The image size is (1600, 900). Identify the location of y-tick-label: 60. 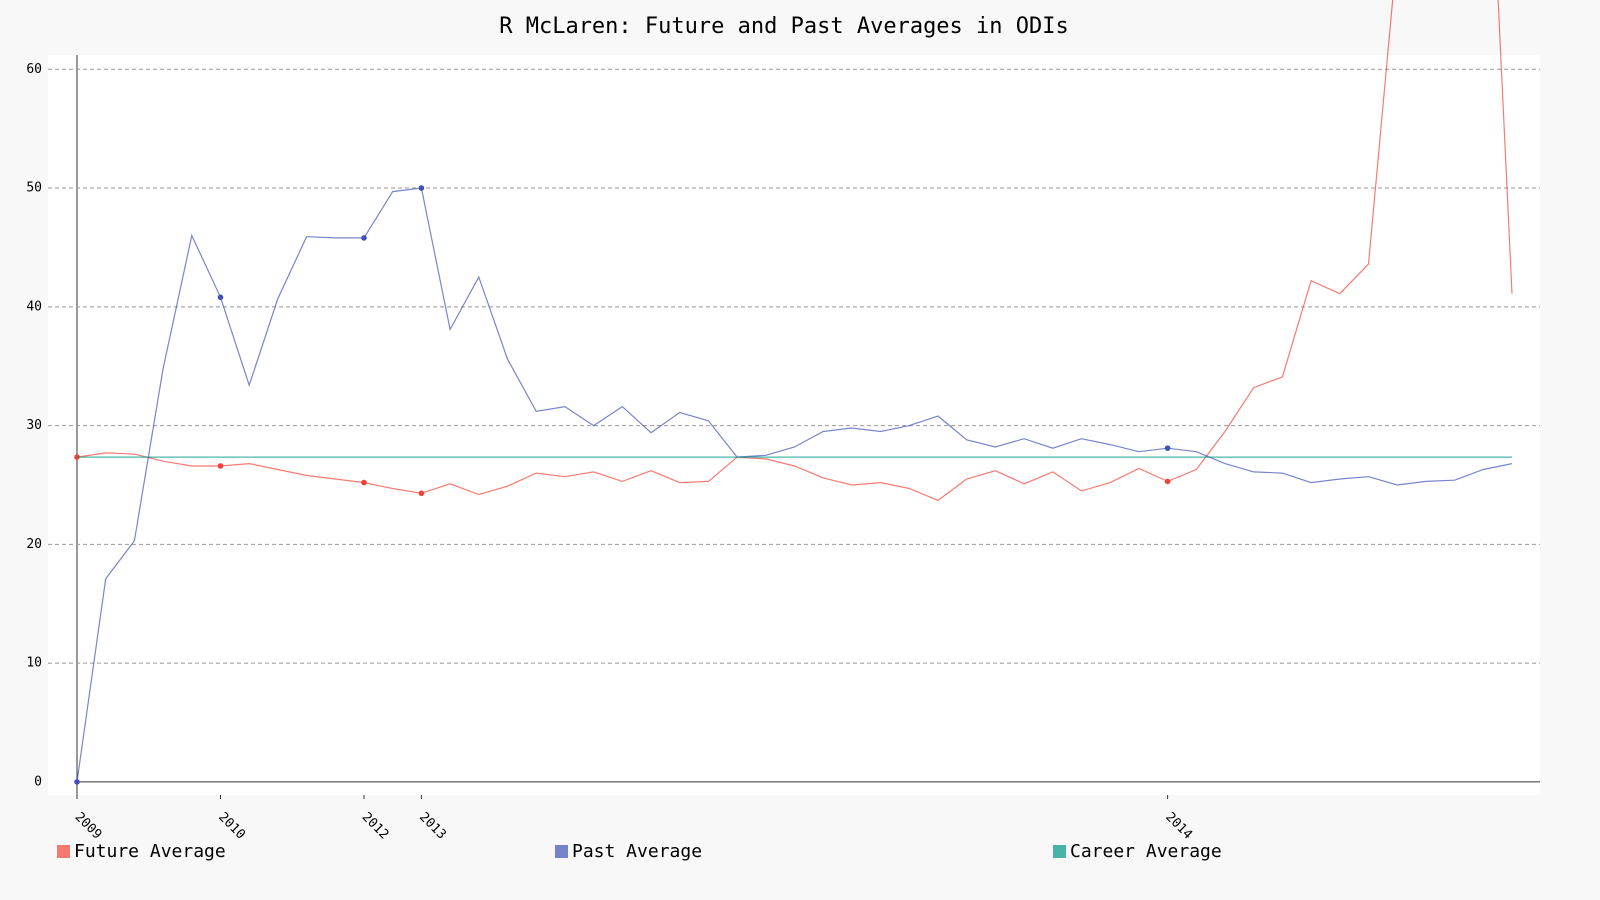
(34, 69).